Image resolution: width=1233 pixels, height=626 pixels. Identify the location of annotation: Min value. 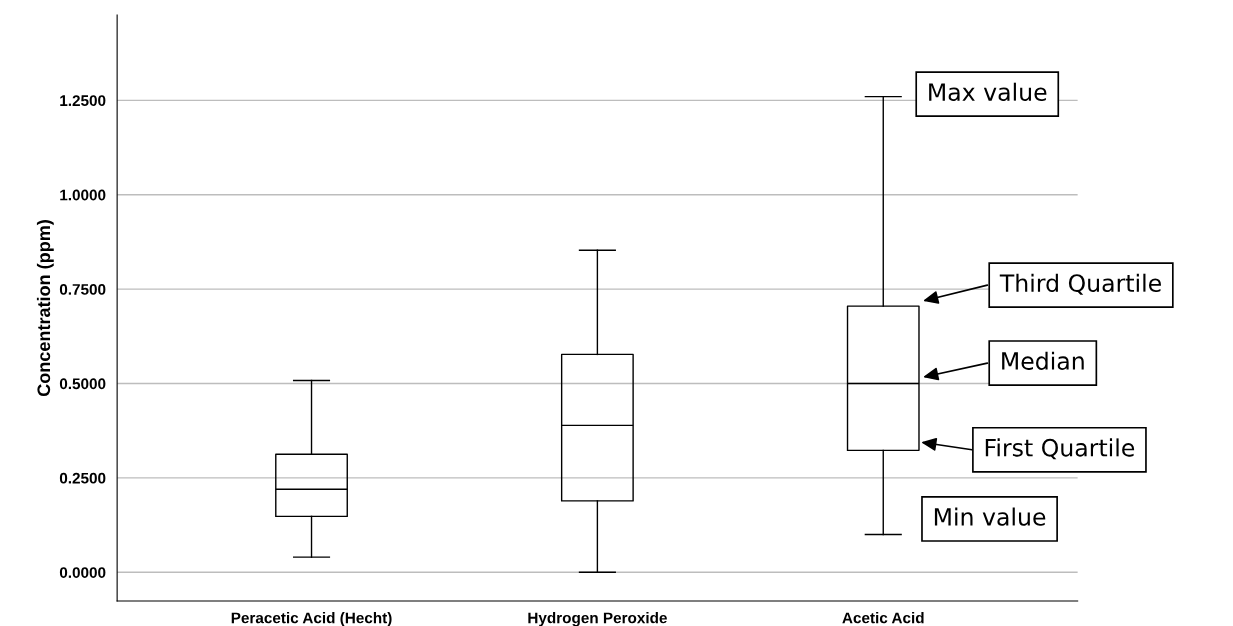
(990, 516).